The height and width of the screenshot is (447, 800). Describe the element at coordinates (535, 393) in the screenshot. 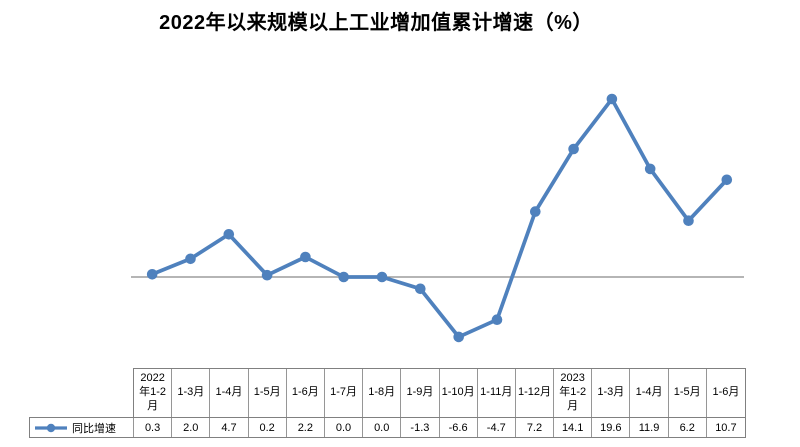

I see `table-header-cell: 1-12月` at that location.